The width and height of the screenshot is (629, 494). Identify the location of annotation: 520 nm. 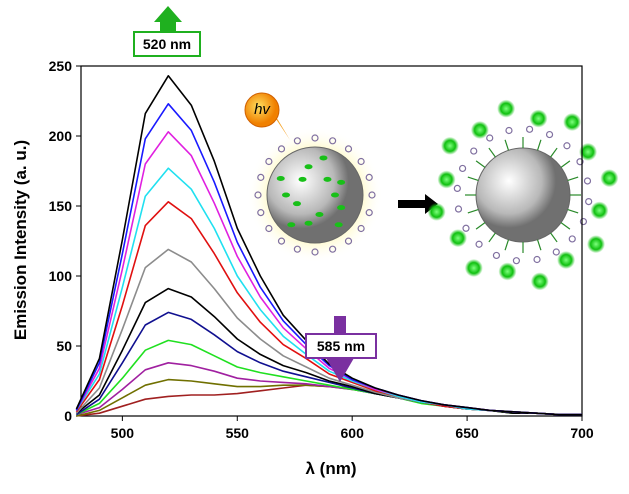
(167, 44).